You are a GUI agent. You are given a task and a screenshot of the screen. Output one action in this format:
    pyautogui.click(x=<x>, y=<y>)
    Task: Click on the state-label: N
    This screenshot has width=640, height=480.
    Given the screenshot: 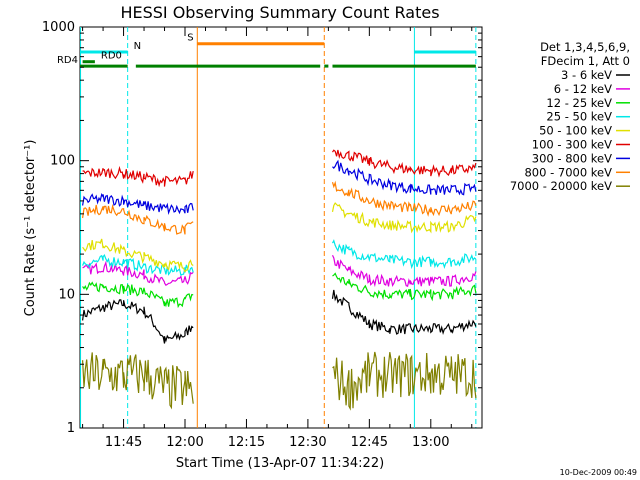 What is the action you would take?
    pyautogui.click(x=137, y=46)
    